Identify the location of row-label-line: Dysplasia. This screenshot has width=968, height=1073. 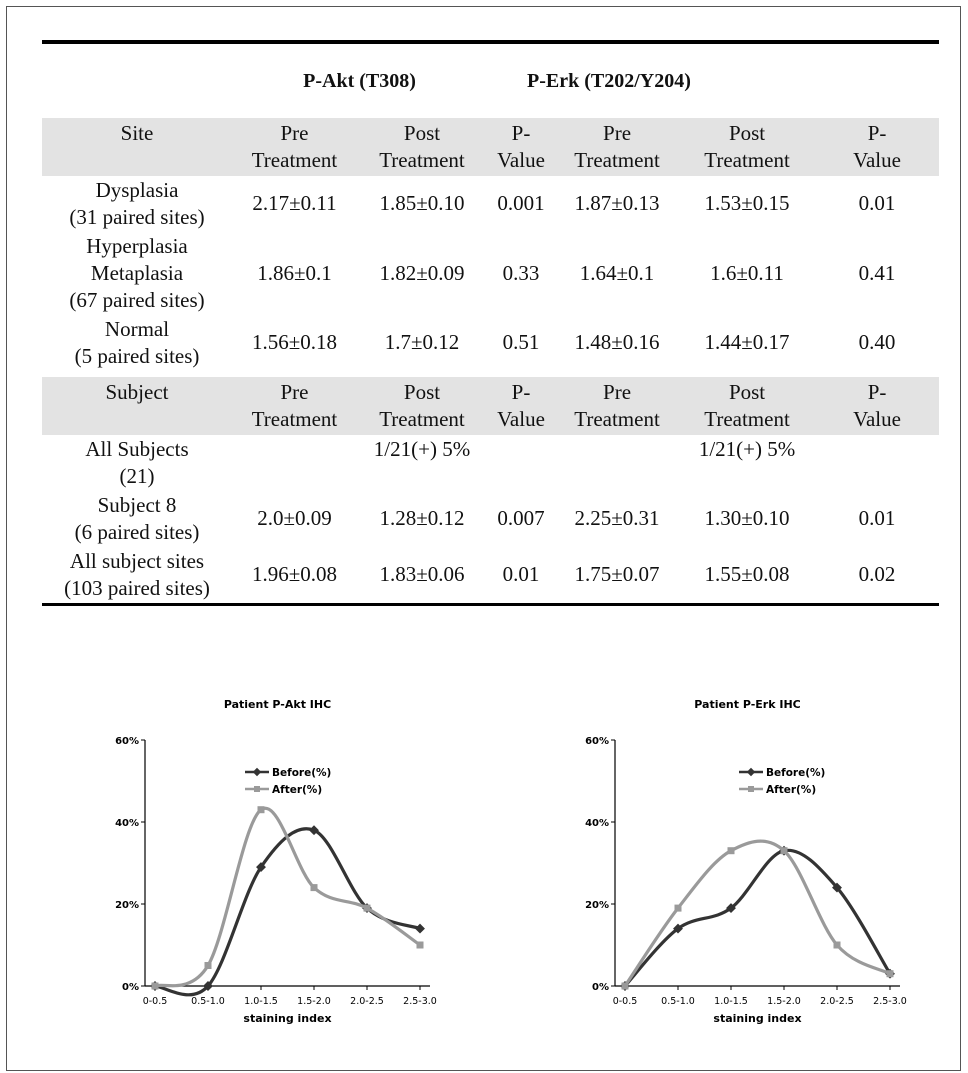
(137, 190).